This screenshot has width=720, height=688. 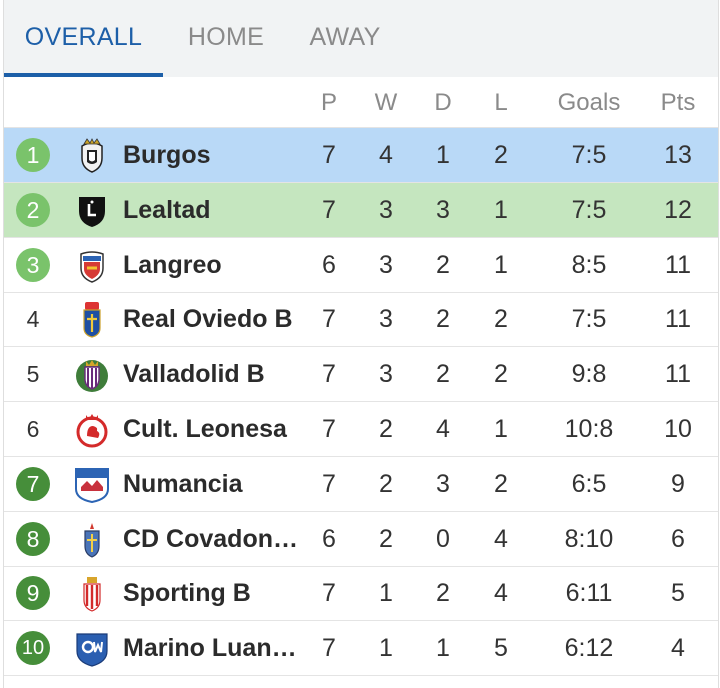 I want to click on burgos-crest-icon, so click(x=92, y=156).